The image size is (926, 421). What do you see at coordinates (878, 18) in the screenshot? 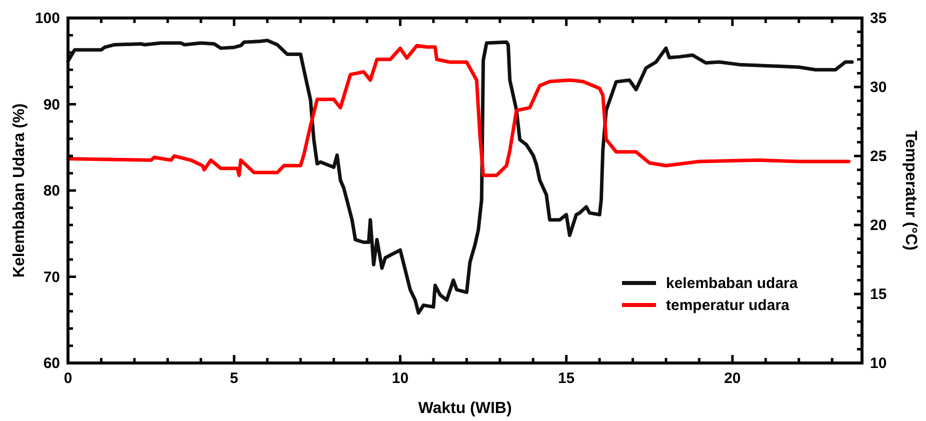
I see `y2-tick-label: 35` at bounding box center [878, 18].